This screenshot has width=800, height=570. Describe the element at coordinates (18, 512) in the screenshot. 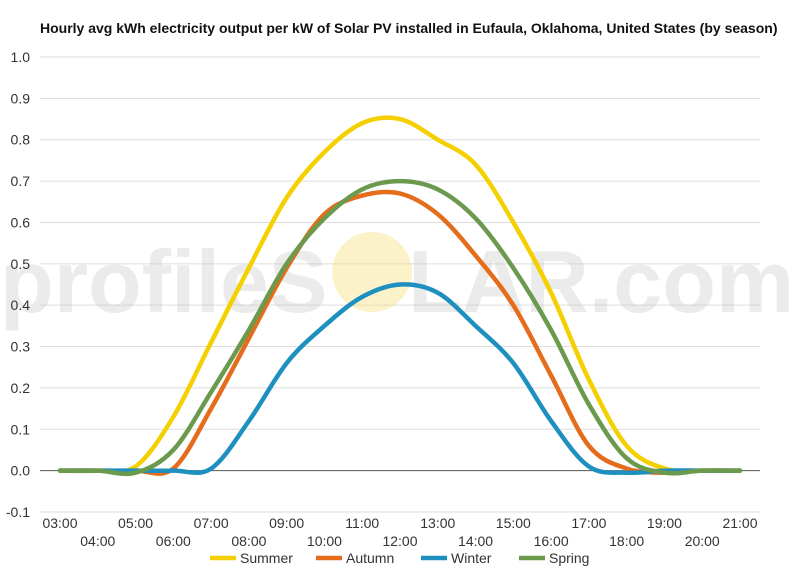

I see `y-tick-label: -0.1` at that location.